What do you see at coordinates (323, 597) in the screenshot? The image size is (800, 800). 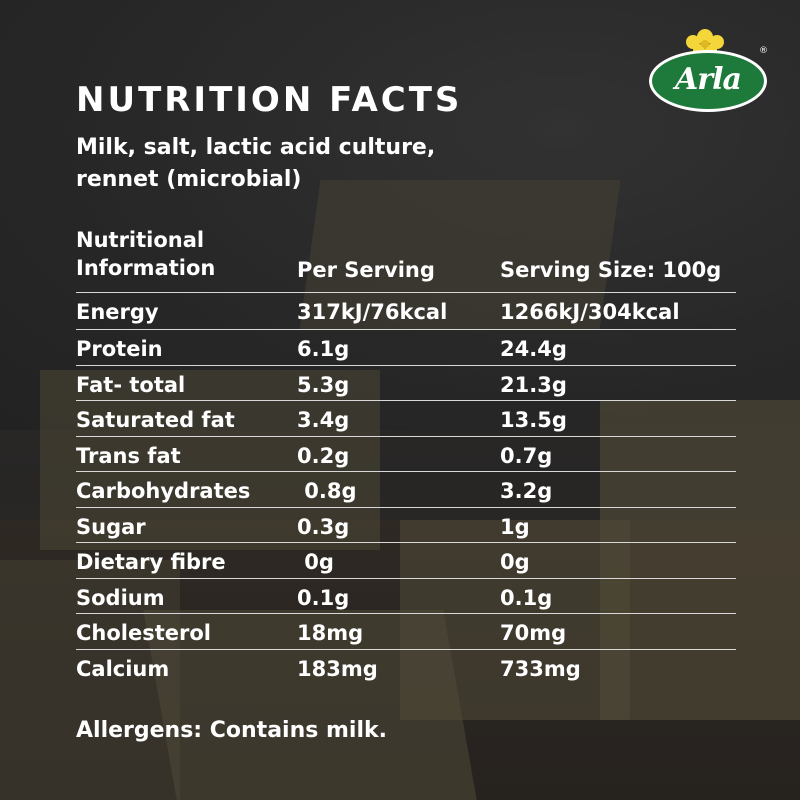 I see `per-serving-value: 0.1g` at bounding box center [323, 597].